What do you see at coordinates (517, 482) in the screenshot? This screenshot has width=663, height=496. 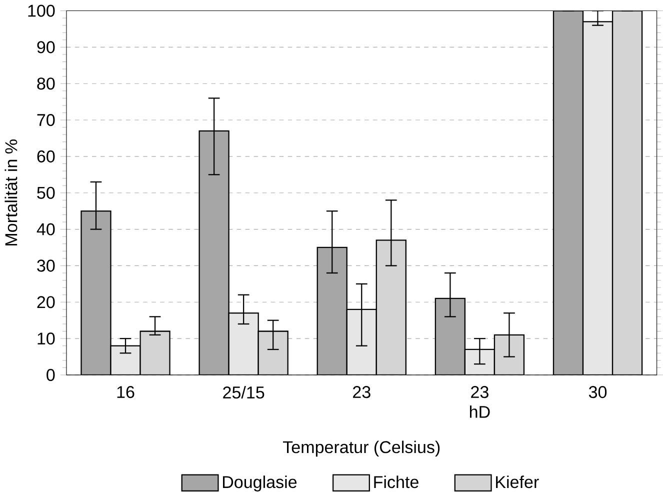 I see `legend-label: Kiefer` at bounding box center [517, 482].